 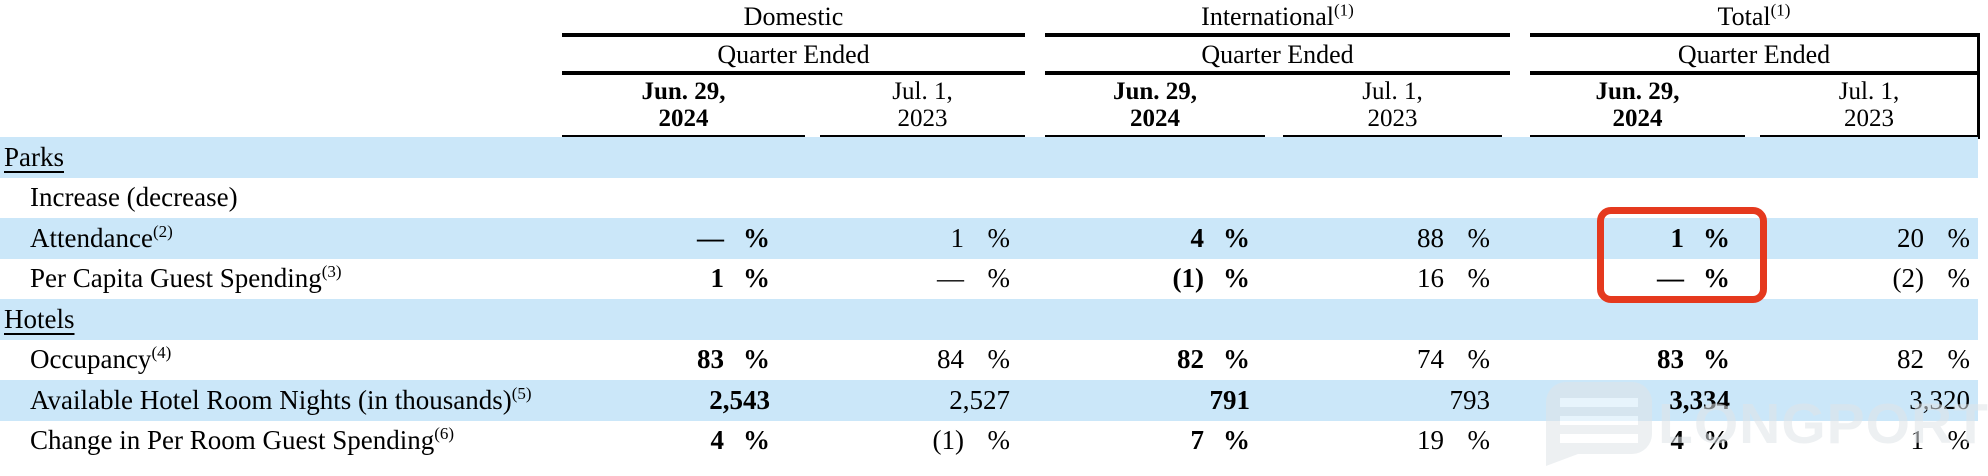 I want to click on group-label: International, so click(x=1267, y=16).